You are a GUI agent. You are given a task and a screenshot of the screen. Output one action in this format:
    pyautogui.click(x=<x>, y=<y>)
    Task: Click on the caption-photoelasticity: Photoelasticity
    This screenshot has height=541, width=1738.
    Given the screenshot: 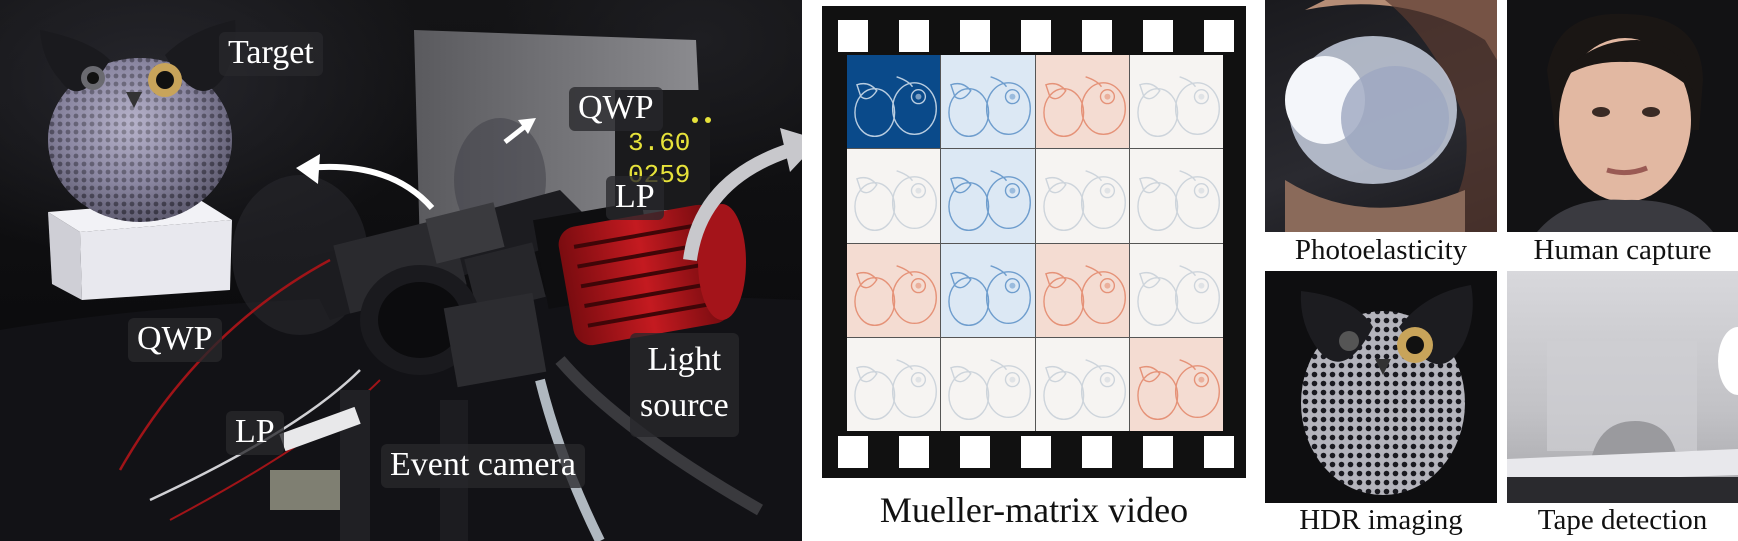 What is the action you would take?
    pyautogui.click(x=1381, y=250)
    